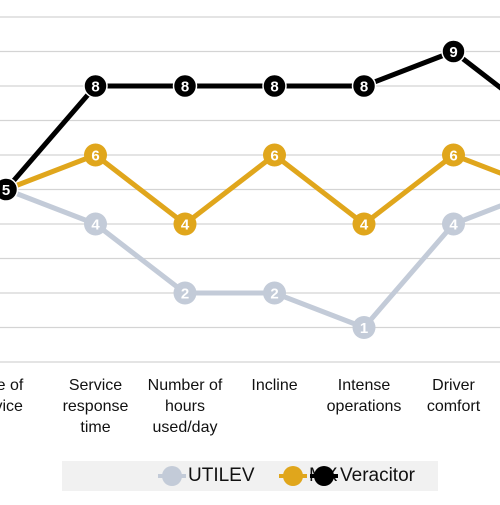  What do you see at coordinates (377, 475) in the screenshot?
I see `legend-label-veracitor: Veracitor` at bounding box center [377, 475].